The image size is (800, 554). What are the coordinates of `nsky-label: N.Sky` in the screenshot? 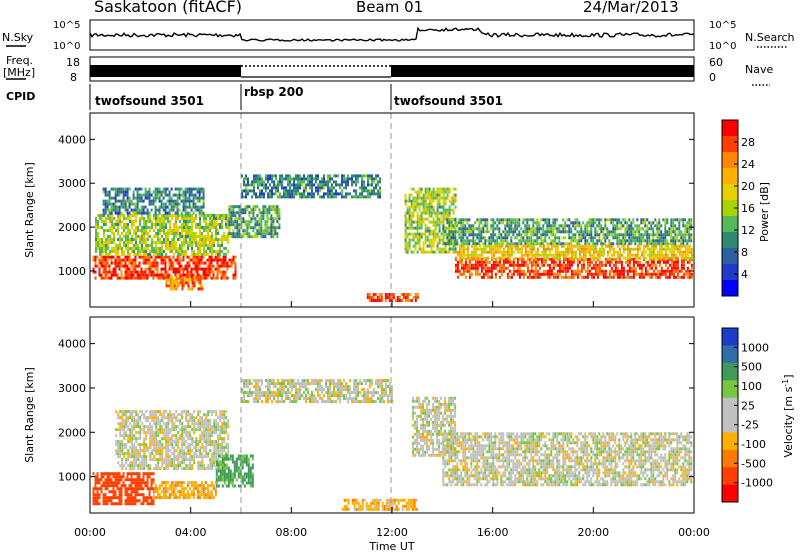 It's located at (18, 37).